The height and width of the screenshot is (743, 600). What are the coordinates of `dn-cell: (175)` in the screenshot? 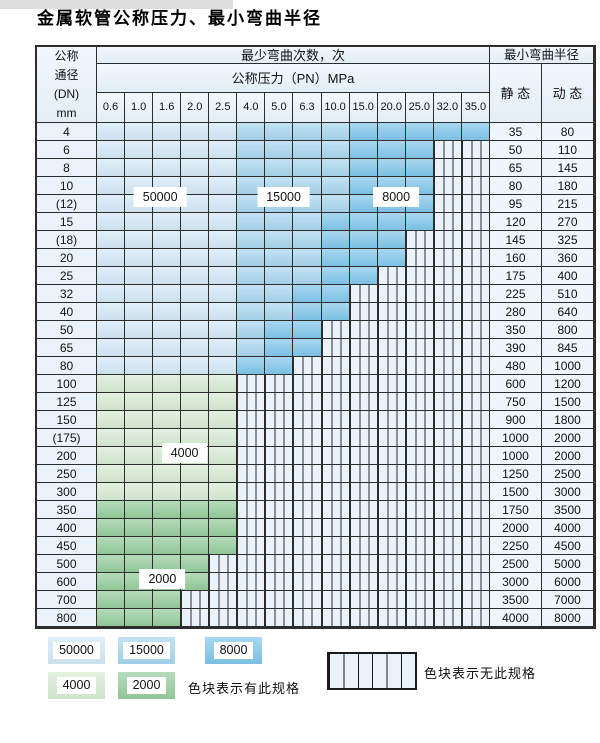 It's located at (67, 438).